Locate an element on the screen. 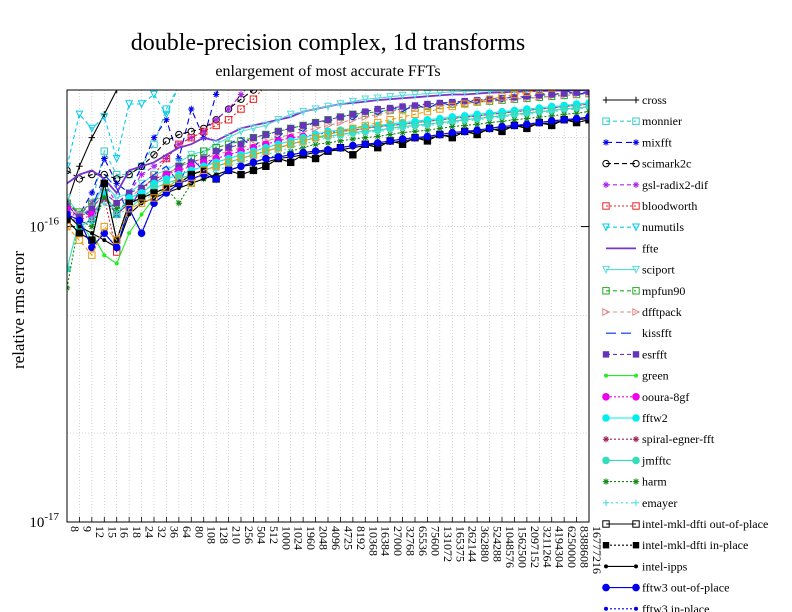  legend-entry: mixfft is located at coordinates (637, 142).